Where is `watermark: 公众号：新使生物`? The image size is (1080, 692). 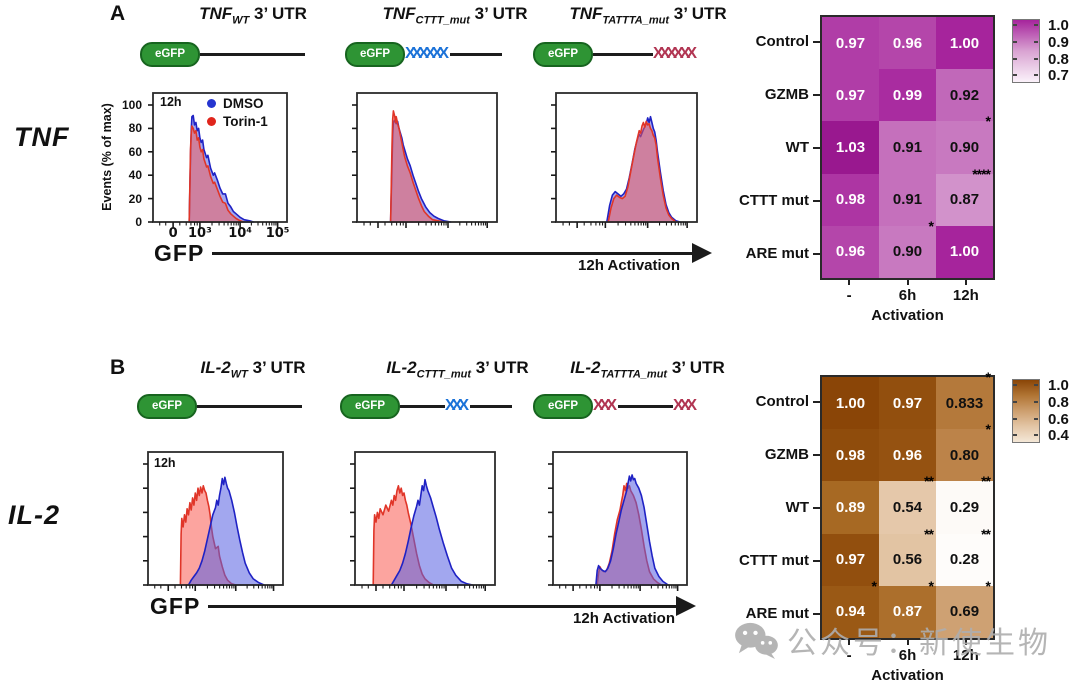
watermark: 公众号：新使生物 is located at coordinates (892, 640).